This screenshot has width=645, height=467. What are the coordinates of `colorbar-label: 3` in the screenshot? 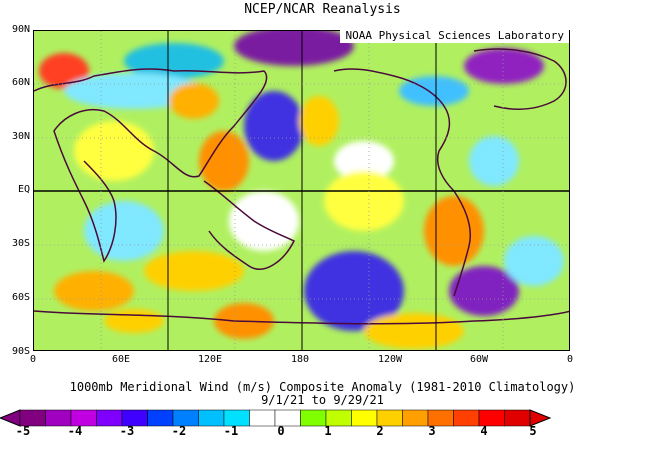 It's located at (432, 431).